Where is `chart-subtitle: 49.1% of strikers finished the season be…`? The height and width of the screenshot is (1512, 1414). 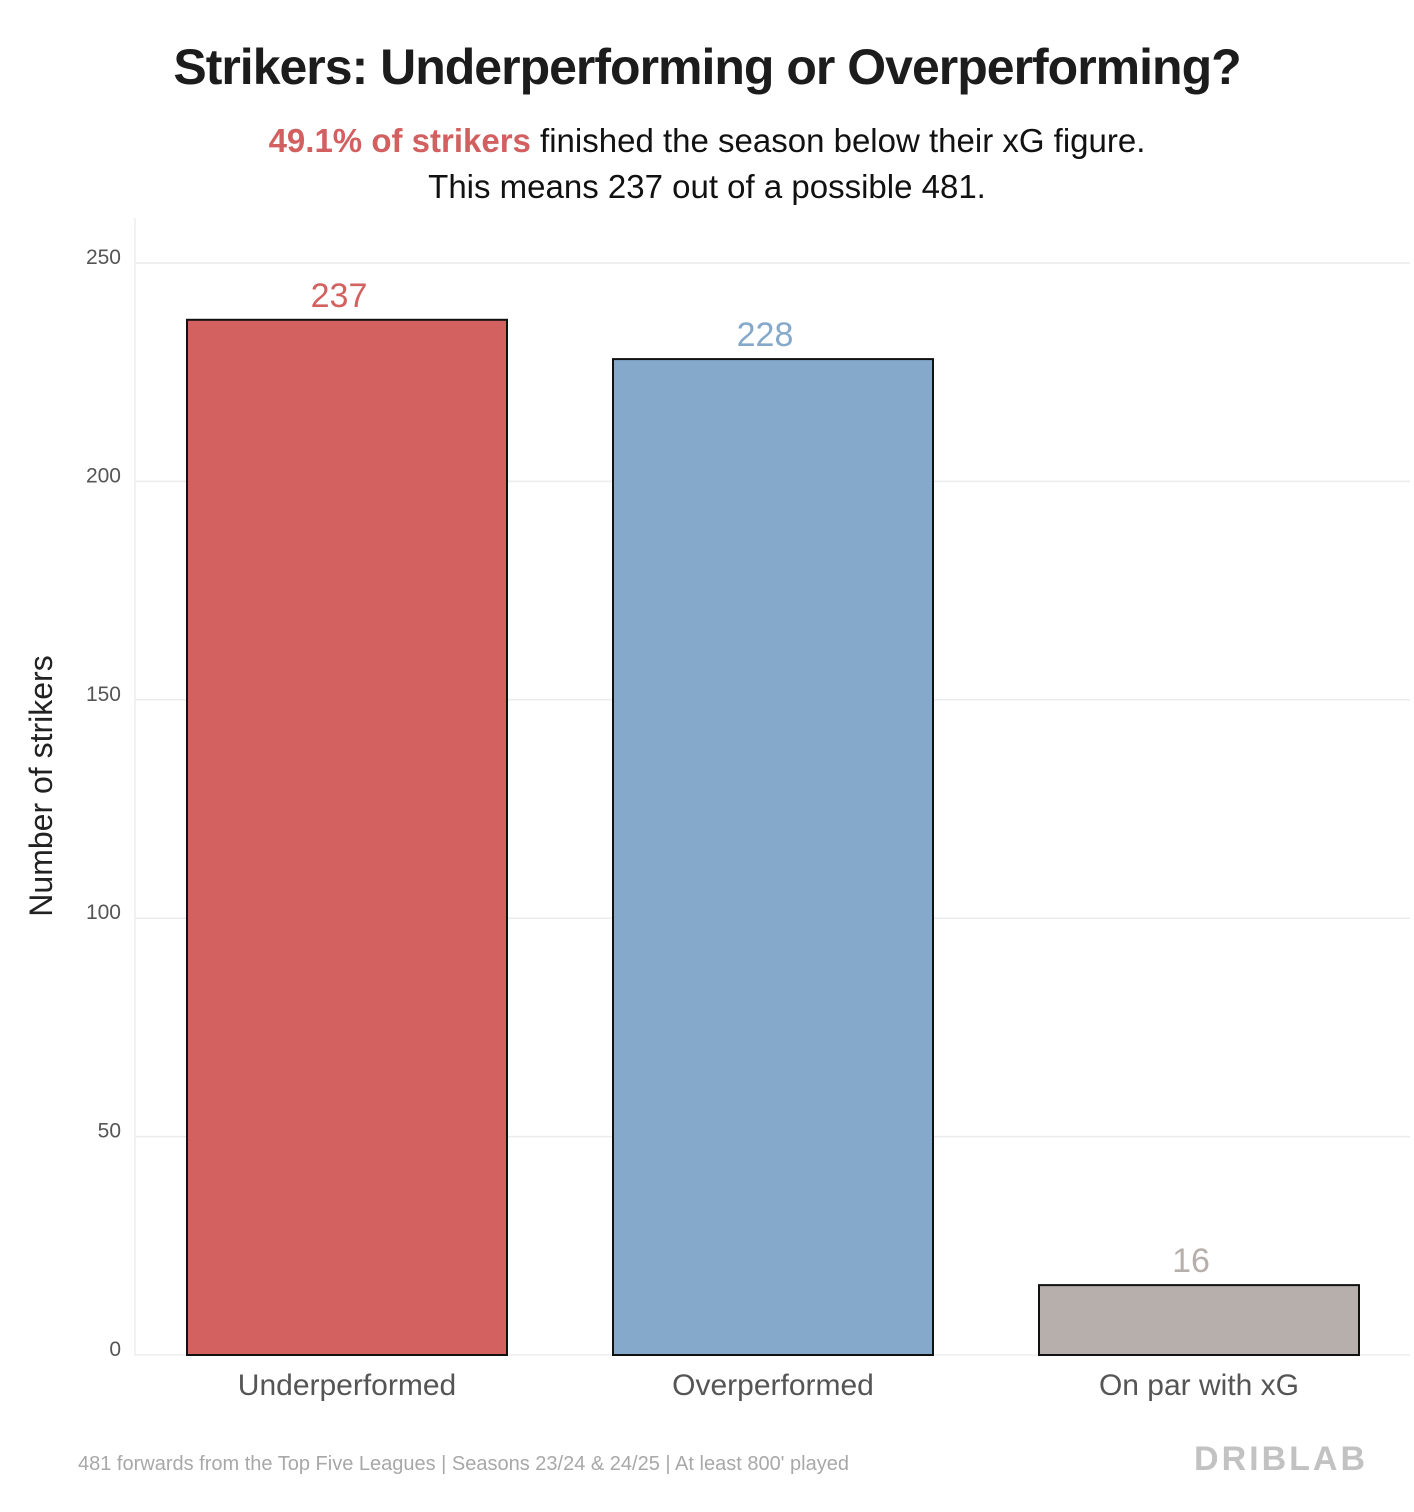 chart-subtitle: 49.1% of strikers finished the season be… is located at coordinates (707, 164).